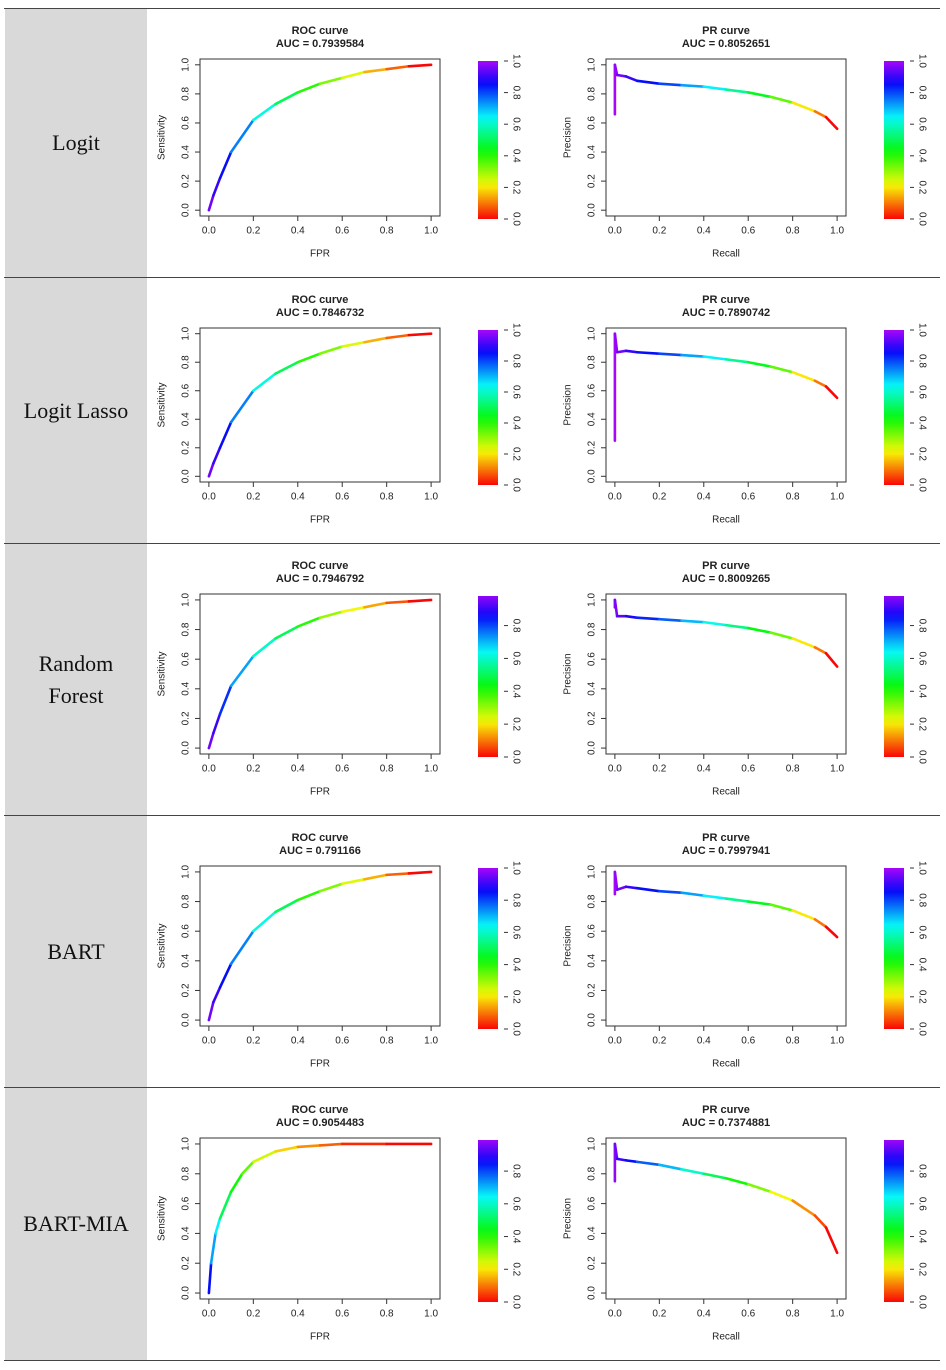  Describe the element at coordinates (515, 187) in the screenshot. I see `colorbar-tick-label: 0.2` at that location.